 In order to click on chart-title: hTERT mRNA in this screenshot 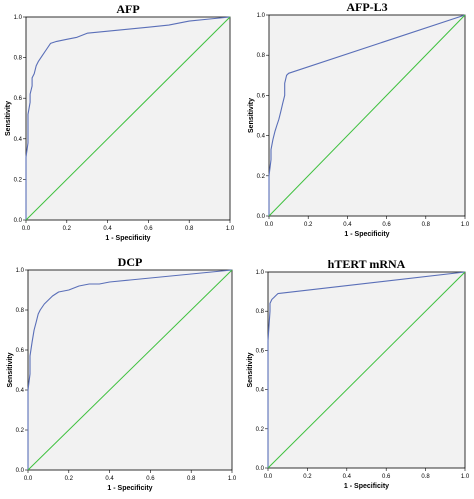, I will do `click(367, 264)`.